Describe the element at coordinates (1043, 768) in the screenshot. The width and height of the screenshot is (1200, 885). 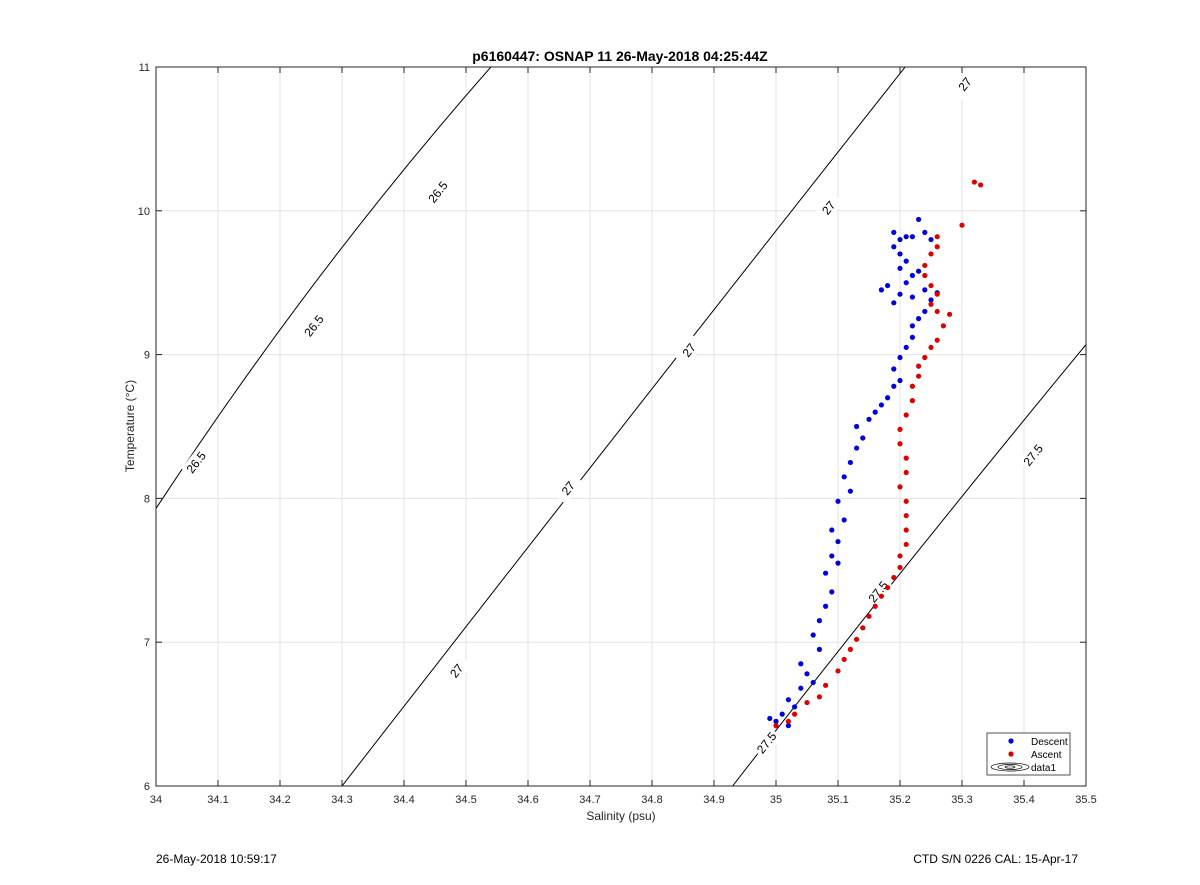
I see `legend-data1-label: data1` at that location.